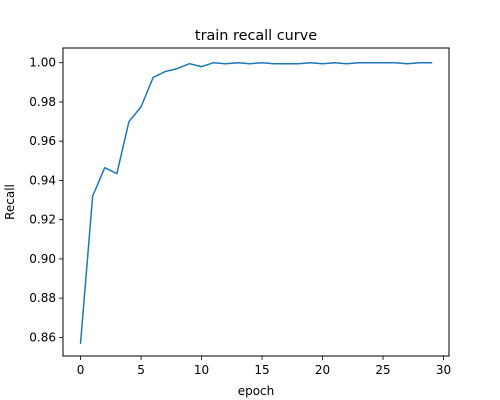  Describe the element at coordinates (443, 370) in the screenshot. I see `x-tick-label: 30` at that location.